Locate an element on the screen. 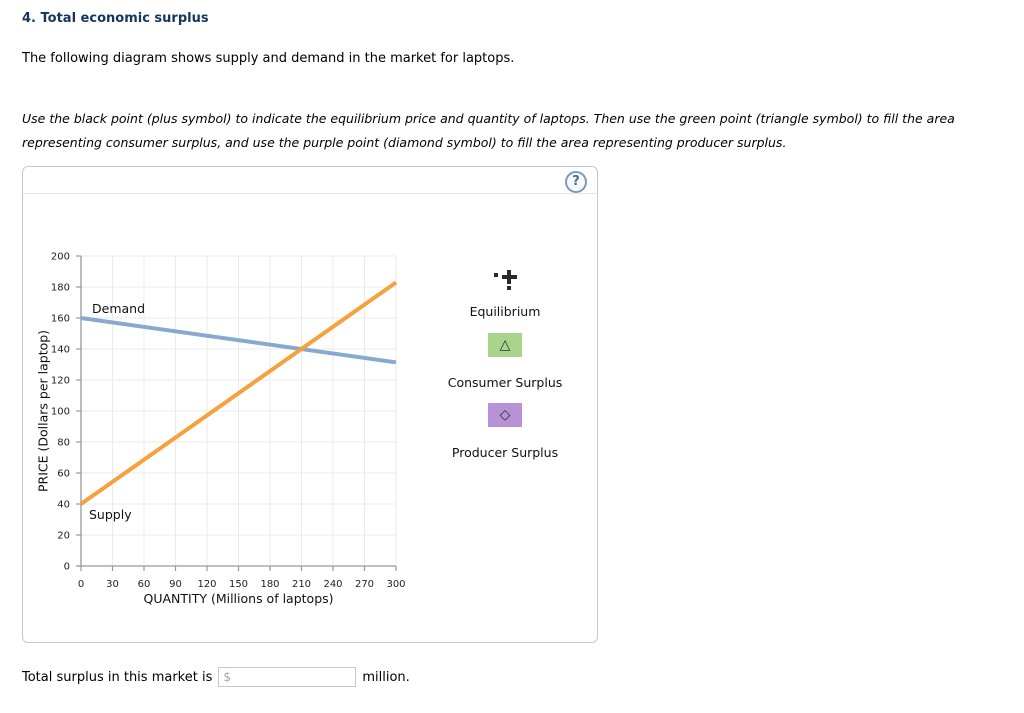 The height and width of the screenshot is (713, 1024). svg-text: 150 is located at coordinates (238, 584).